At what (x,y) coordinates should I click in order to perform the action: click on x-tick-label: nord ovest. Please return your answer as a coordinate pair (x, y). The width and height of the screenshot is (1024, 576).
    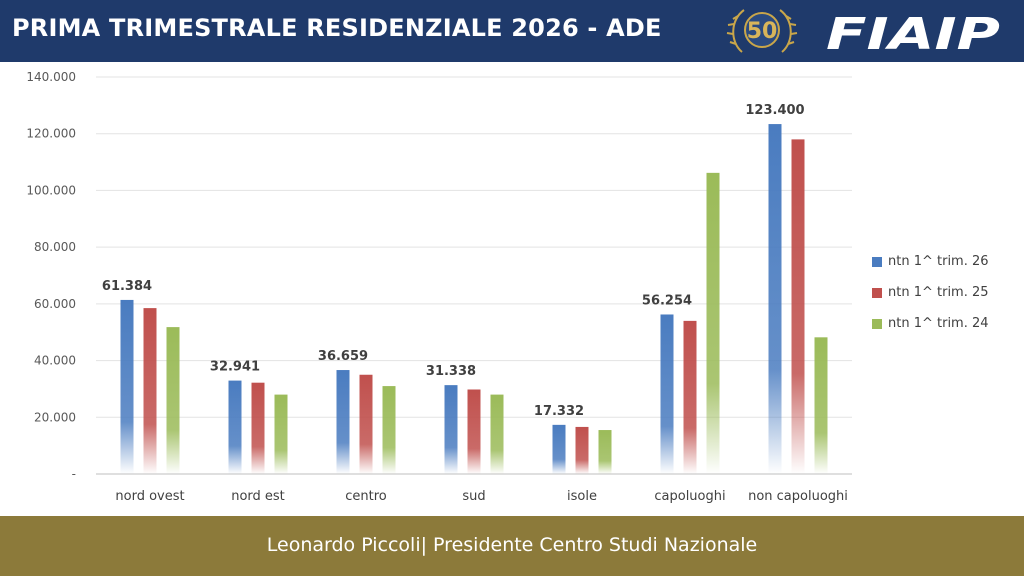
    Looking at the image, I should click on (149, 496).